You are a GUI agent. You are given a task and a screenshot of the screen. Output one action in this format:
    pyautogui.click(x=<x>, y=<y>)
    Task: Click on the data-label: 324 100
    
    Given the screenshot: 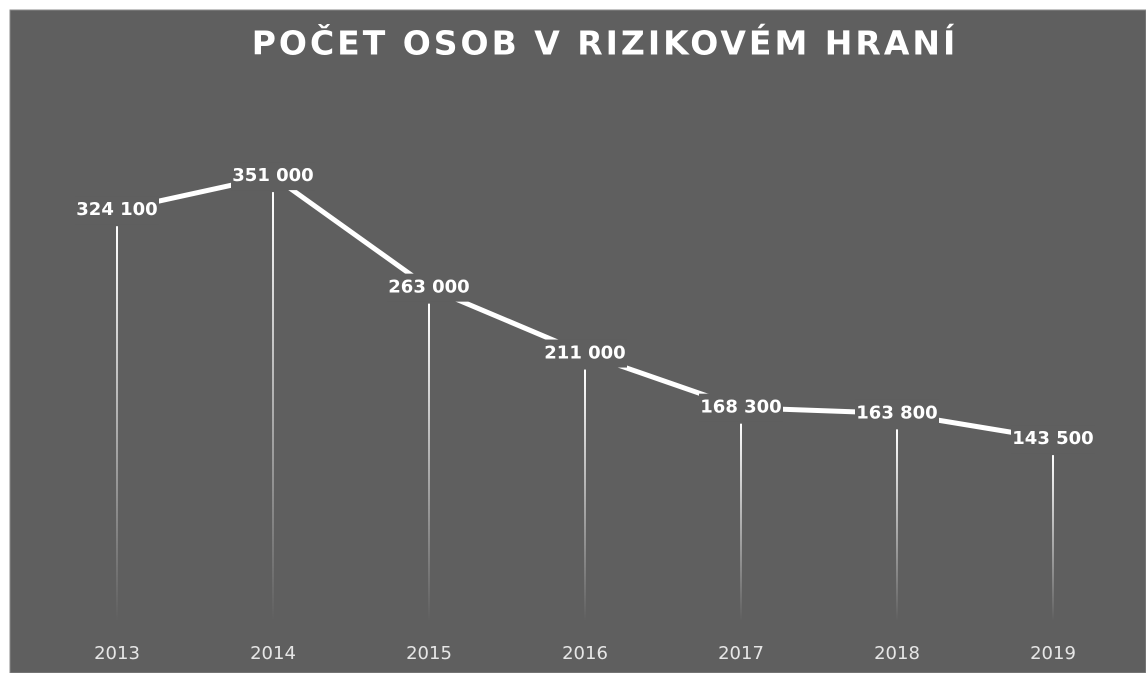 What is the action you would take?
    pyautogui.click(x=116, y=209)
    